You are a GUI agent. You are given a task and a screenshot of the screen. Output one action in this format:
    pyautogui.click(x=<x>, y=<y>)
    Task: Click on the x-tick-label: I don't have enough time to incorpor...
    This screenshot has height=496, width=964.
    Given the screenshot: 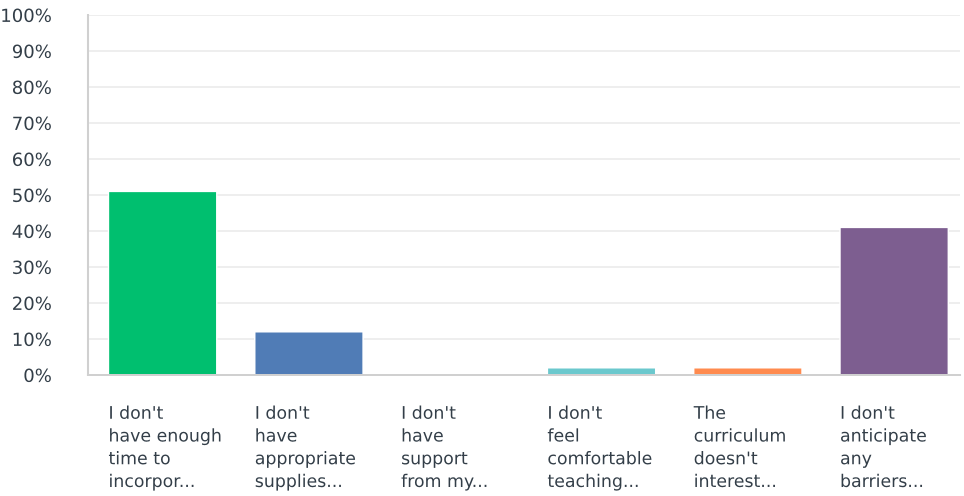 What is the action you would take?
    pyautogui.click(x=164, y=448)
    